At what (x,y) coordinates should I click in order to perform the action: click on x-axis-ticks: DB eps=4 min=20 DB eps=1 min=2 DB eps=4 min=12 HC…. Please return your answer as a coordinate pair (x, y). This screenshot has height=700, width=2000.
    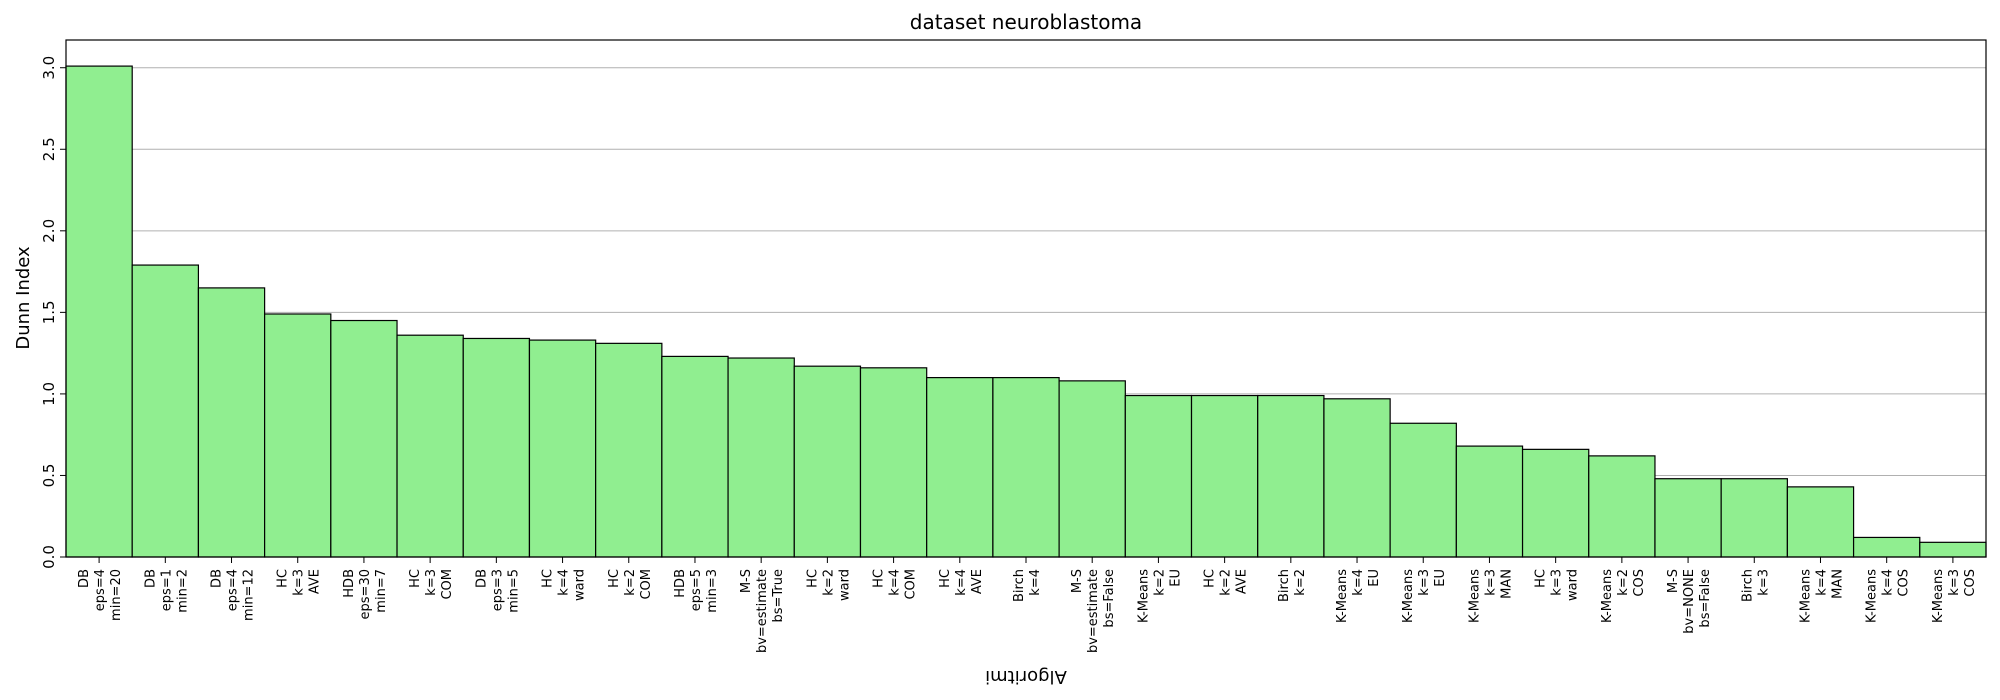
    Looking at the image, I should click on (1027, 605).